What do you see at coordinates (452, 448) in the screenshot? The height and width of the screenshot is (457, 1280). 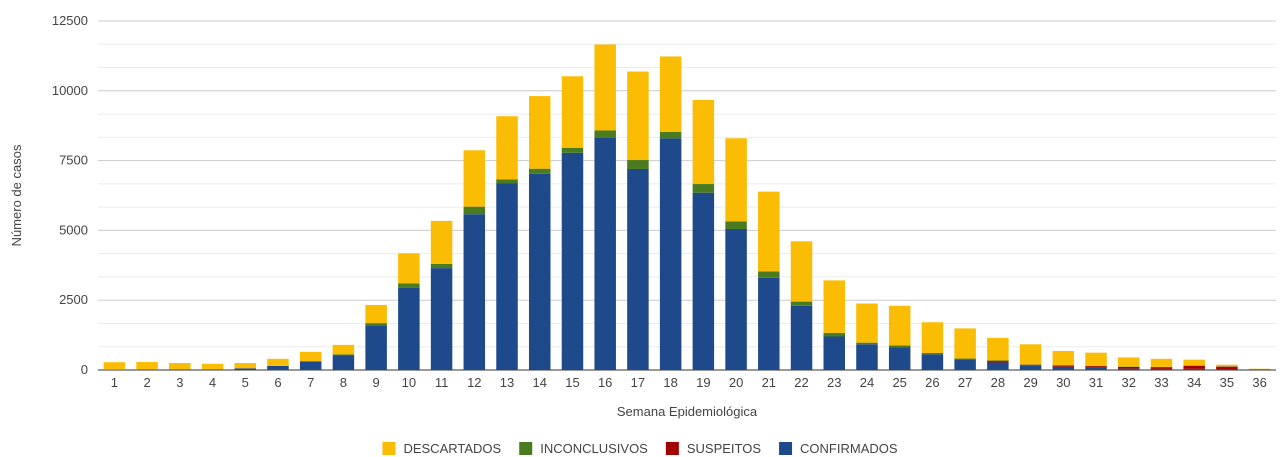 I see `legend-label: DESCARTADOS` at bounding box center [452, 448].